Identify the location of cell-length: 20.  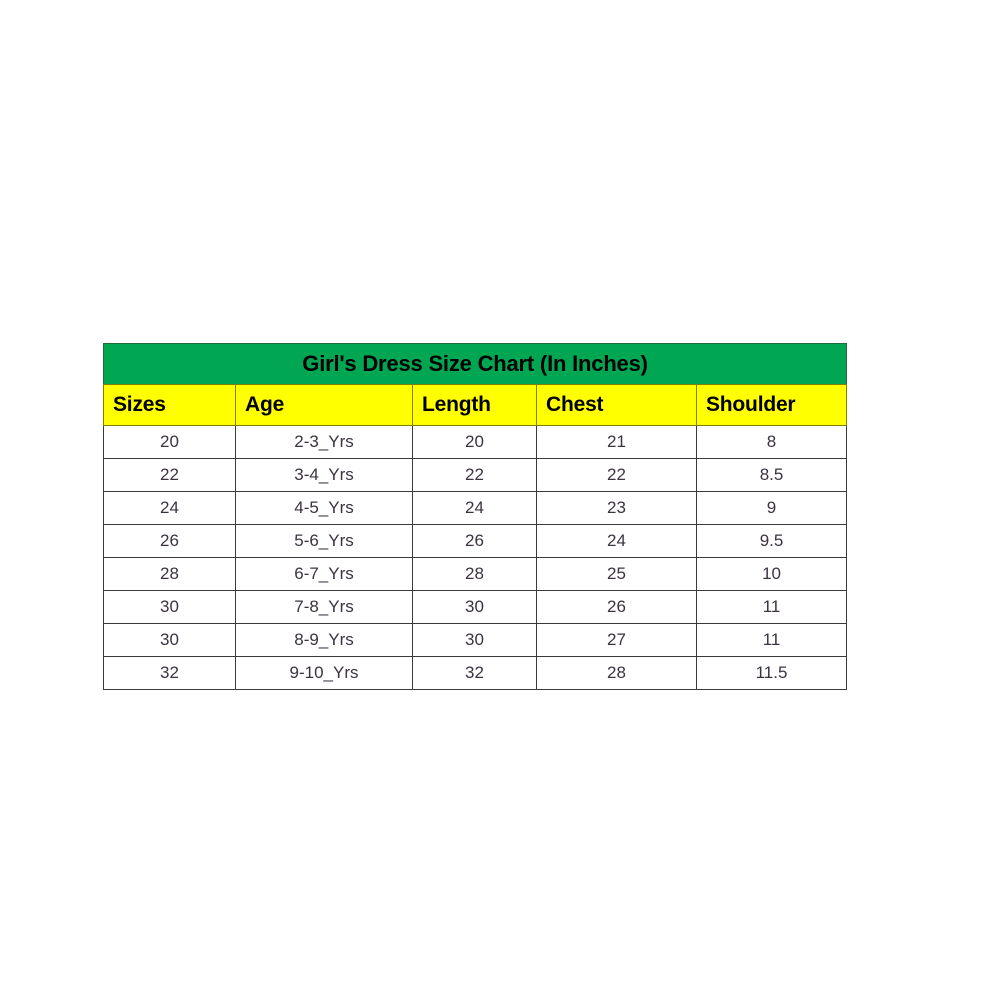
(474, 442).